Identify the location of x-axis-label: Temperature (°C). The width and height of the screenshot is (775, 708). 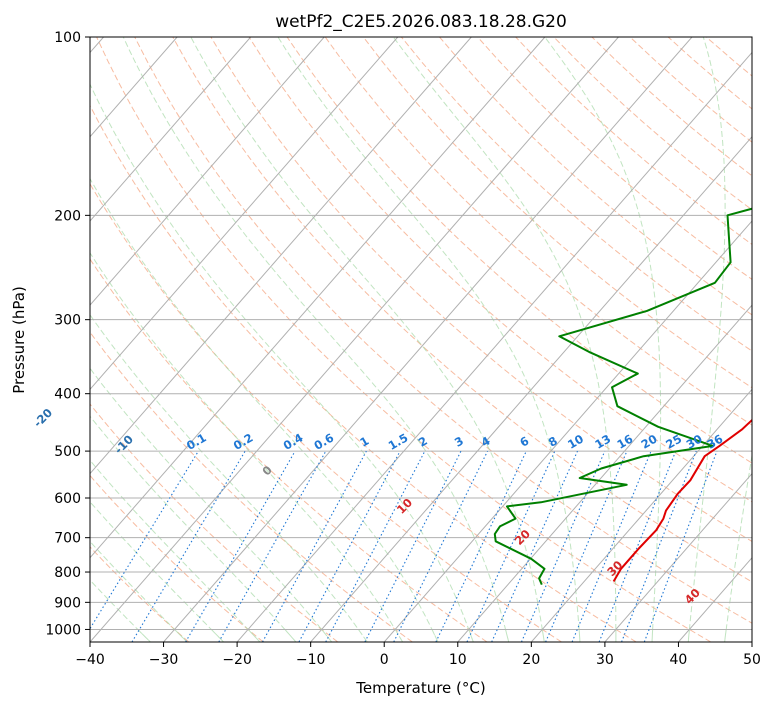
(420, 688).